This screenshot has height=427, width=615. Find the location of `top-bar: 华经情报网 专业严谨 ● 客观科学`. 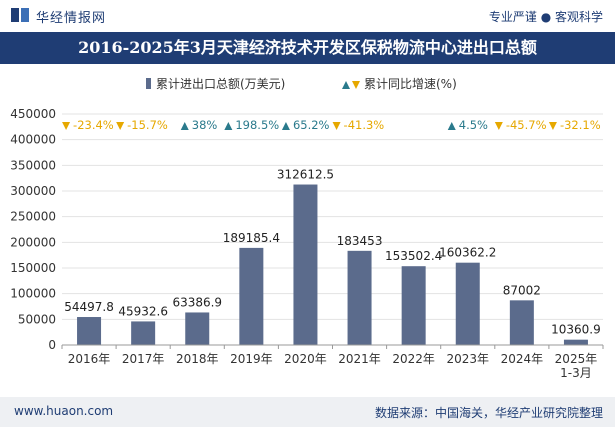

top-bar: 华经情报网 专业严谨 ● 客观科学 is located at coordinates (307, 15).